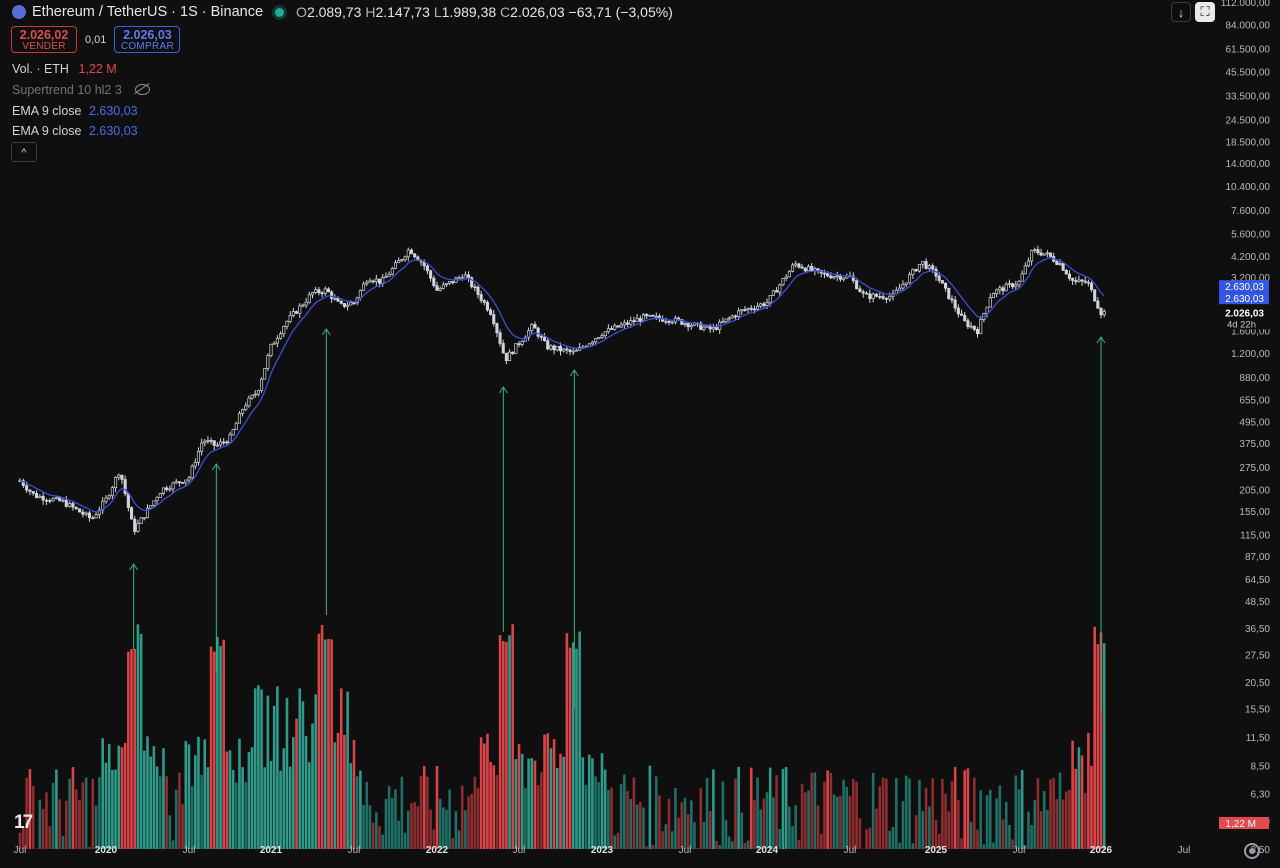  I want to click on arrow-down-icon: ↓, so click(1181, 12).